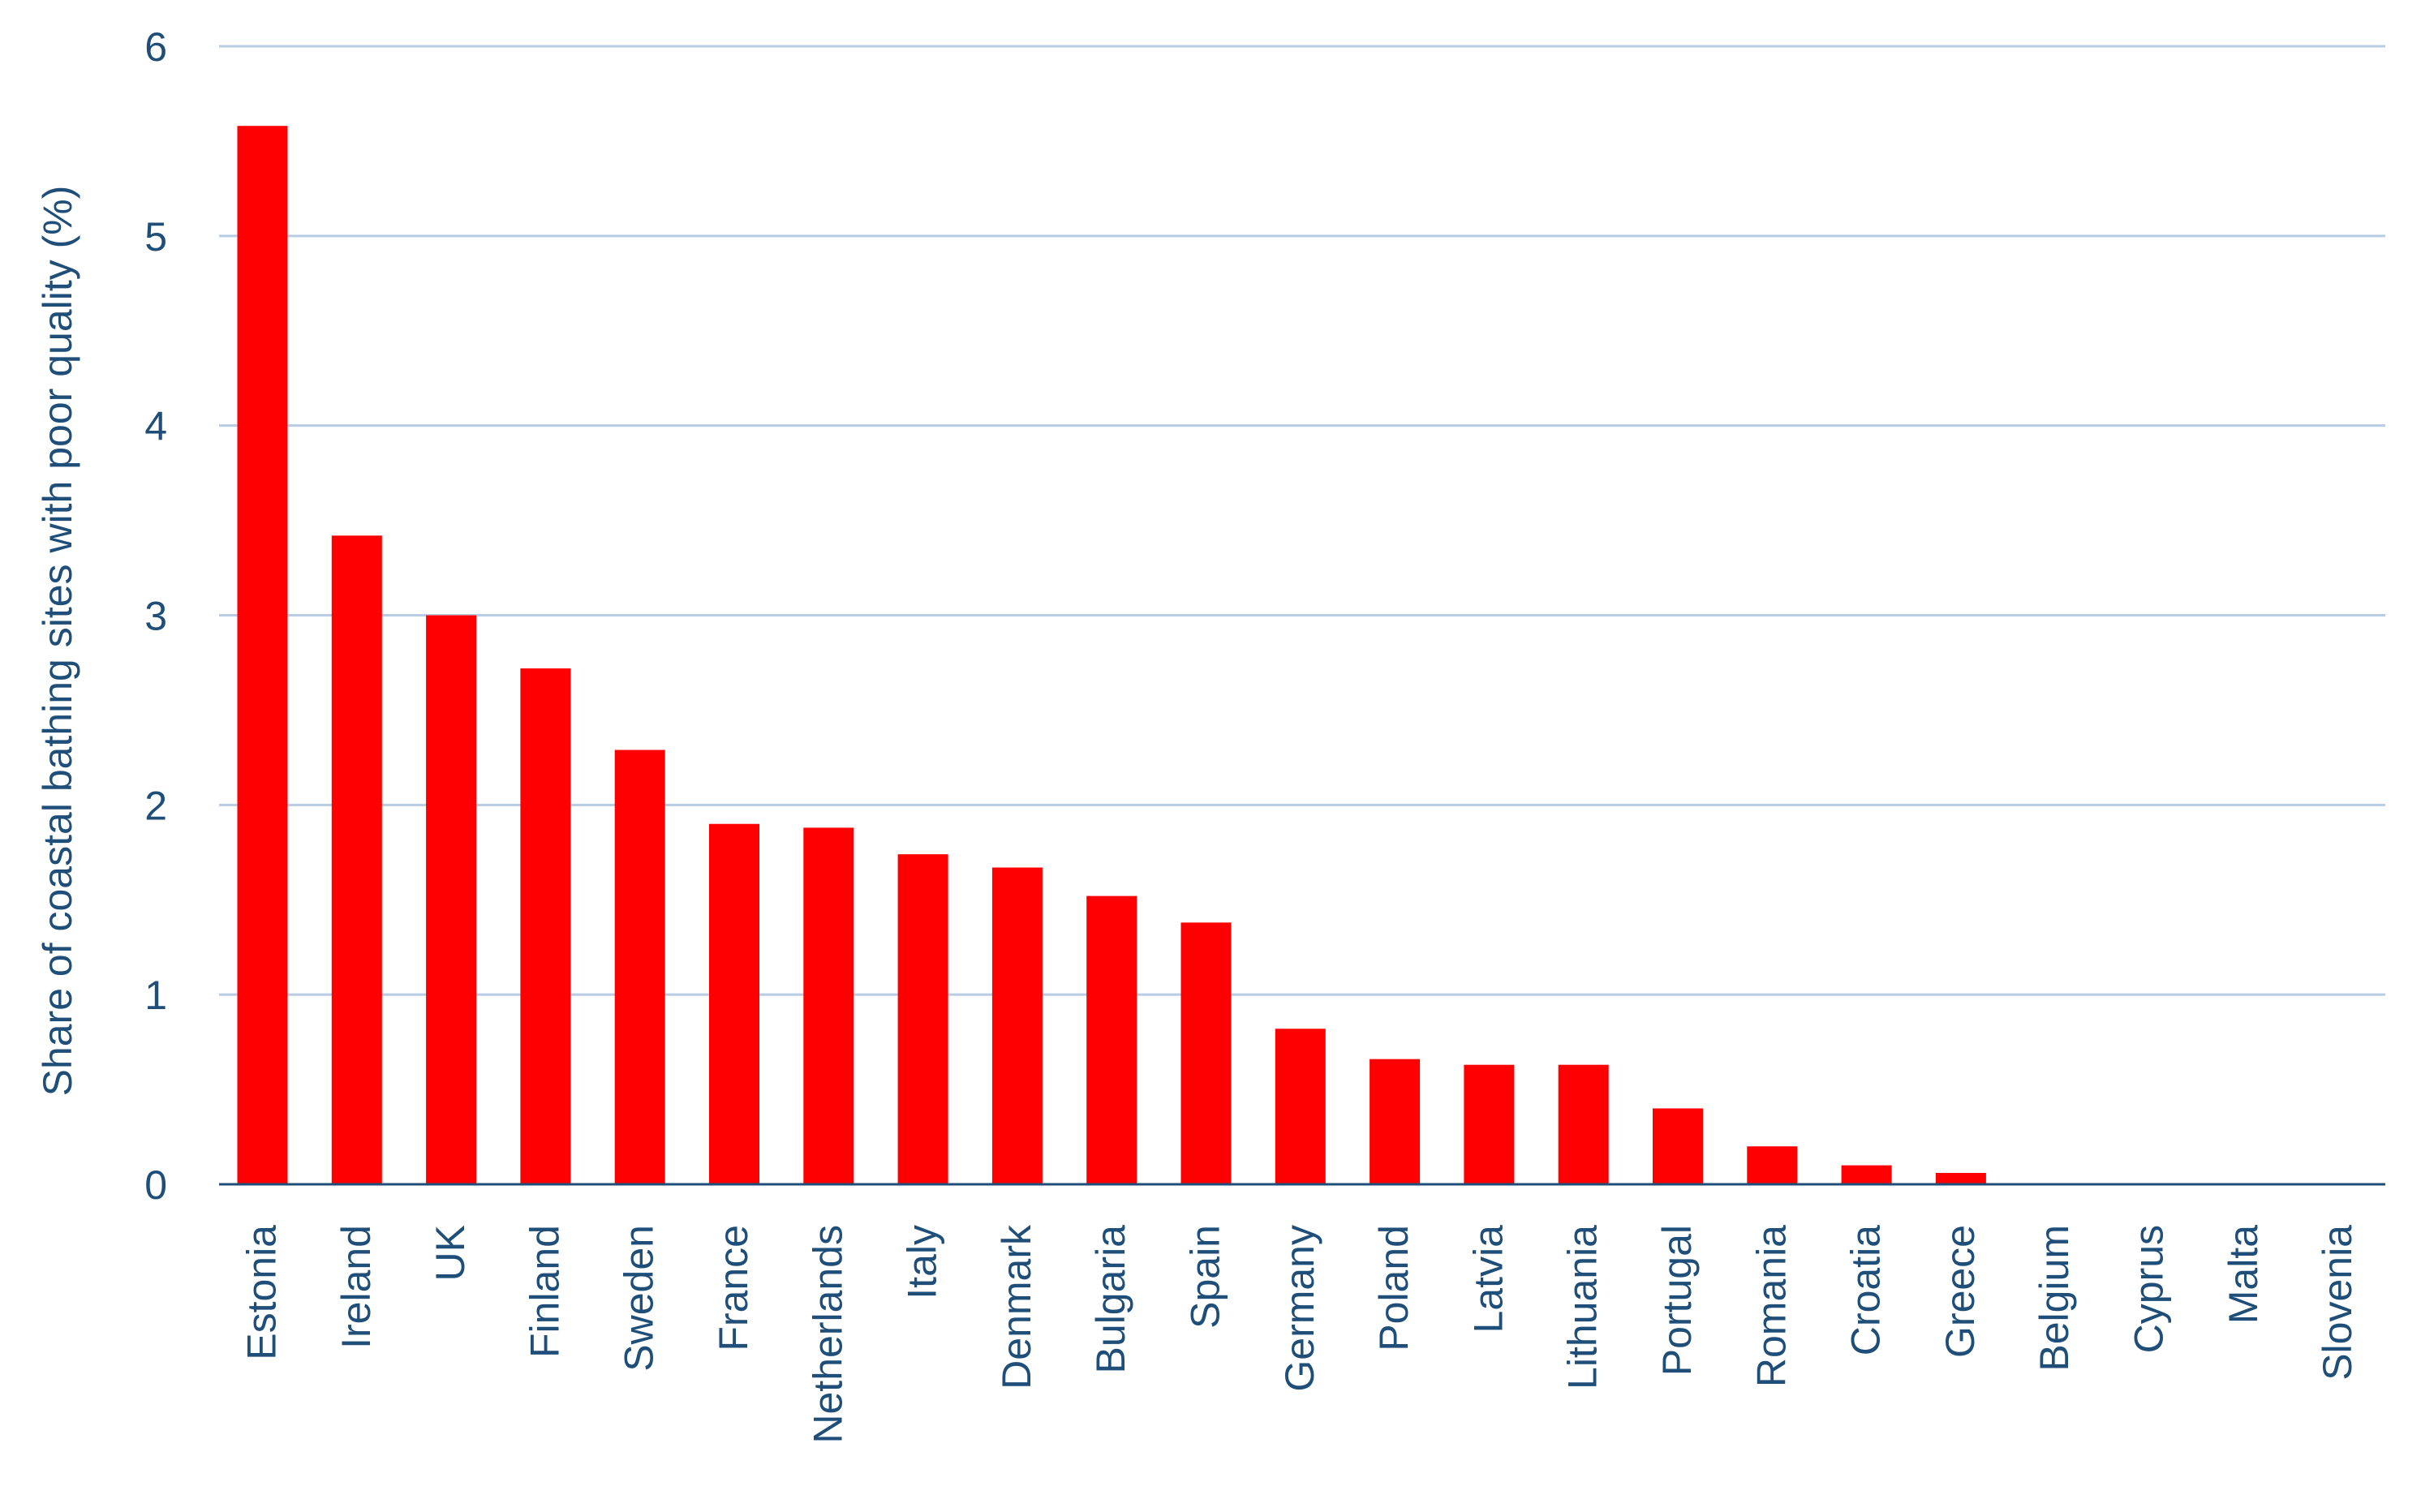 The image size is (2421, 1512). Describe the element at coordinates (262, 1292) in the screenshot. I see `x-tick-label: Estonia` at that location.